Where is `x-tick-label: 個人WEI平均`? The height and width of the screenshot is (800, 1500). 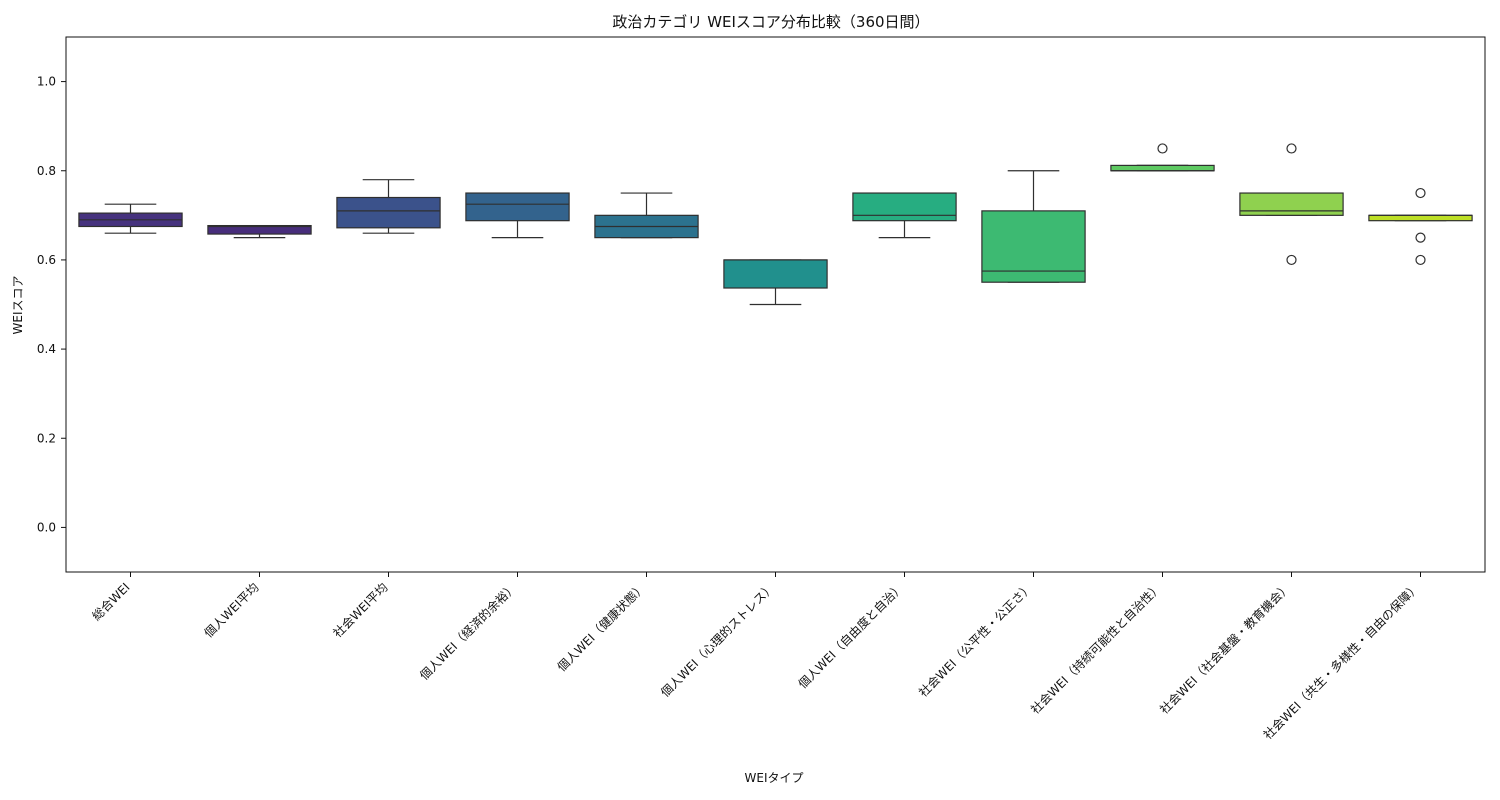
x-tick-label: 個人WEI平均 is located at coordinates (232, 610).